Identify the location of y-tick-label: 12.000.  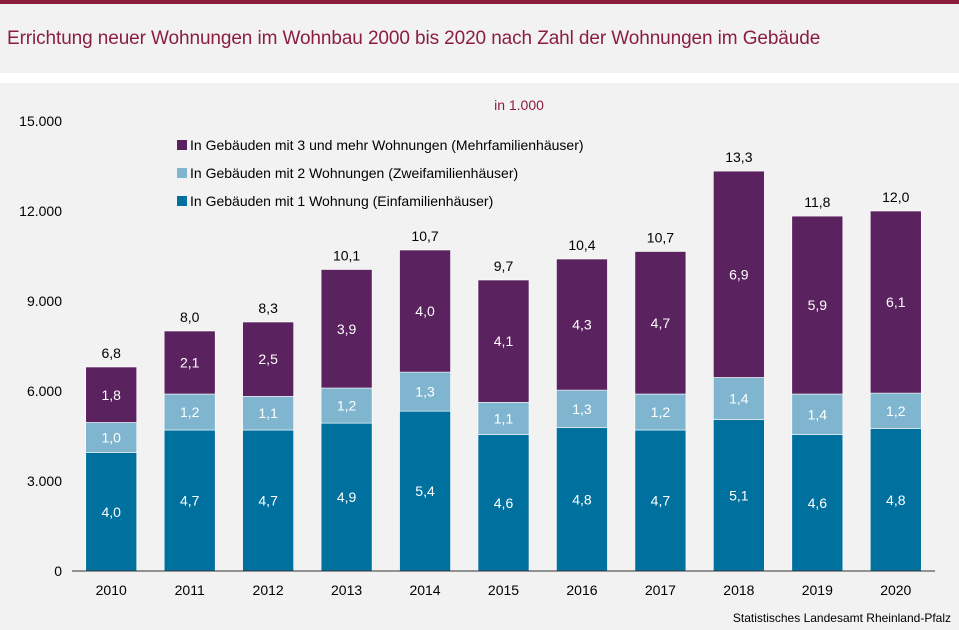
(40, 211).